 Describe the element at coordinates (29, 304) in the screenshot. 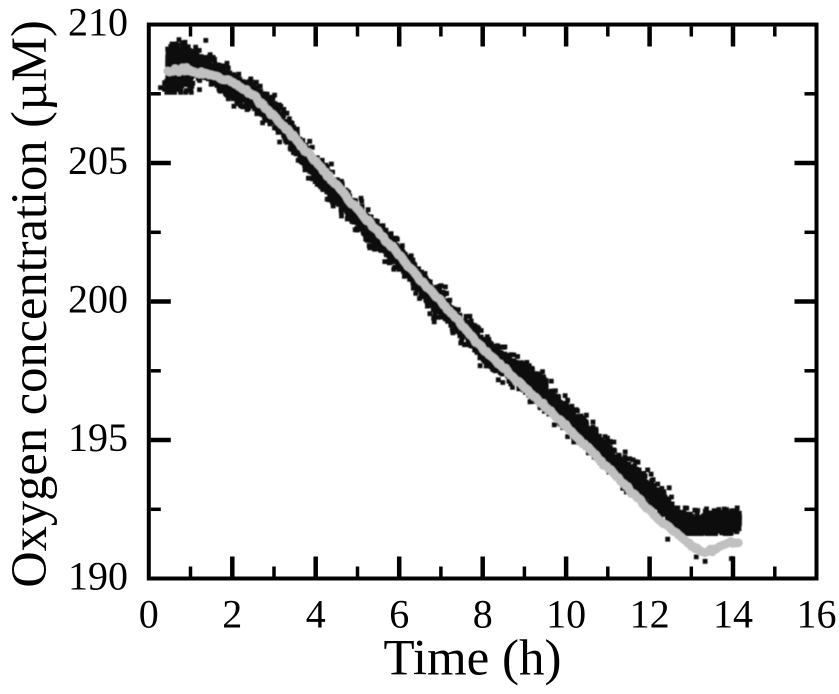

I see `svg-text: Oxygen concentration (µM)` at that location.